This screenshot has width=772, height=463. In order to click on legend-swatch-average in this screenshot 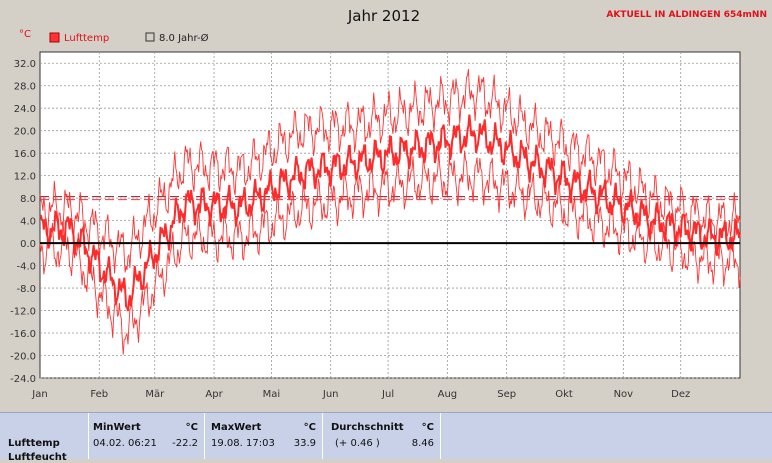, I will do `click(150, 37)`.